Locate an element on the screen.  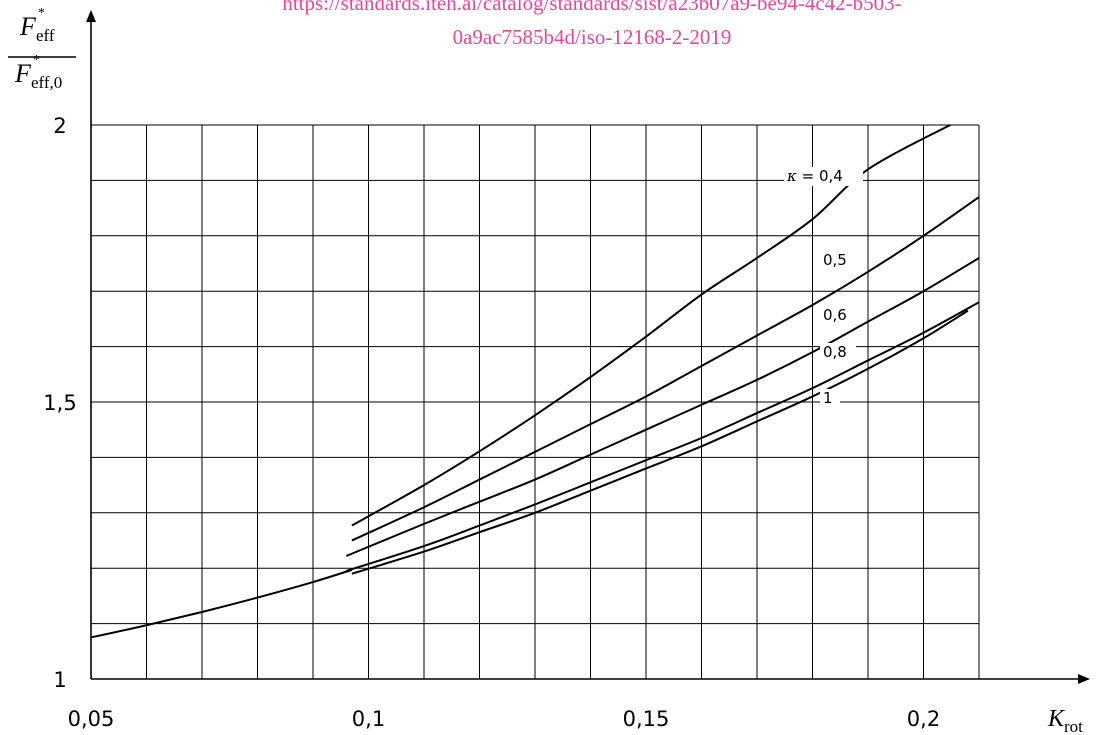
x-label-sub: rot is located at coordinates (1073, 726).